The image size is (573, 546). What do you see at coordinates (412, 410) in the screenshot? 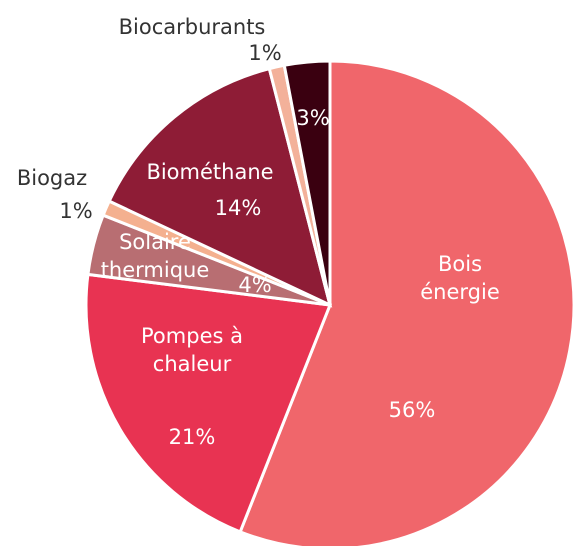
I see `value-label: 56%` at bounding box center [412, 410].